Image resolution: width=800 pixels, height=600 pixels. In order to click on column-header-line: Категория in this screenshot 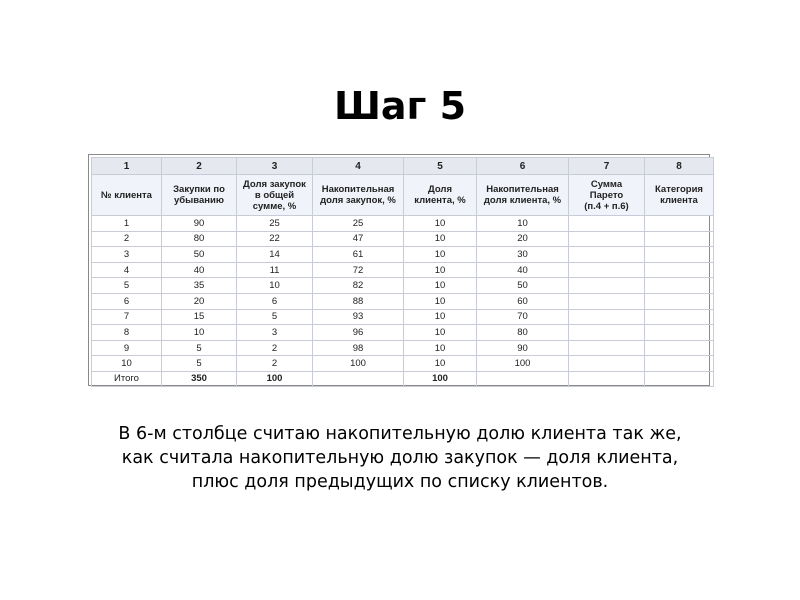, I will do `click(679, 189)`.